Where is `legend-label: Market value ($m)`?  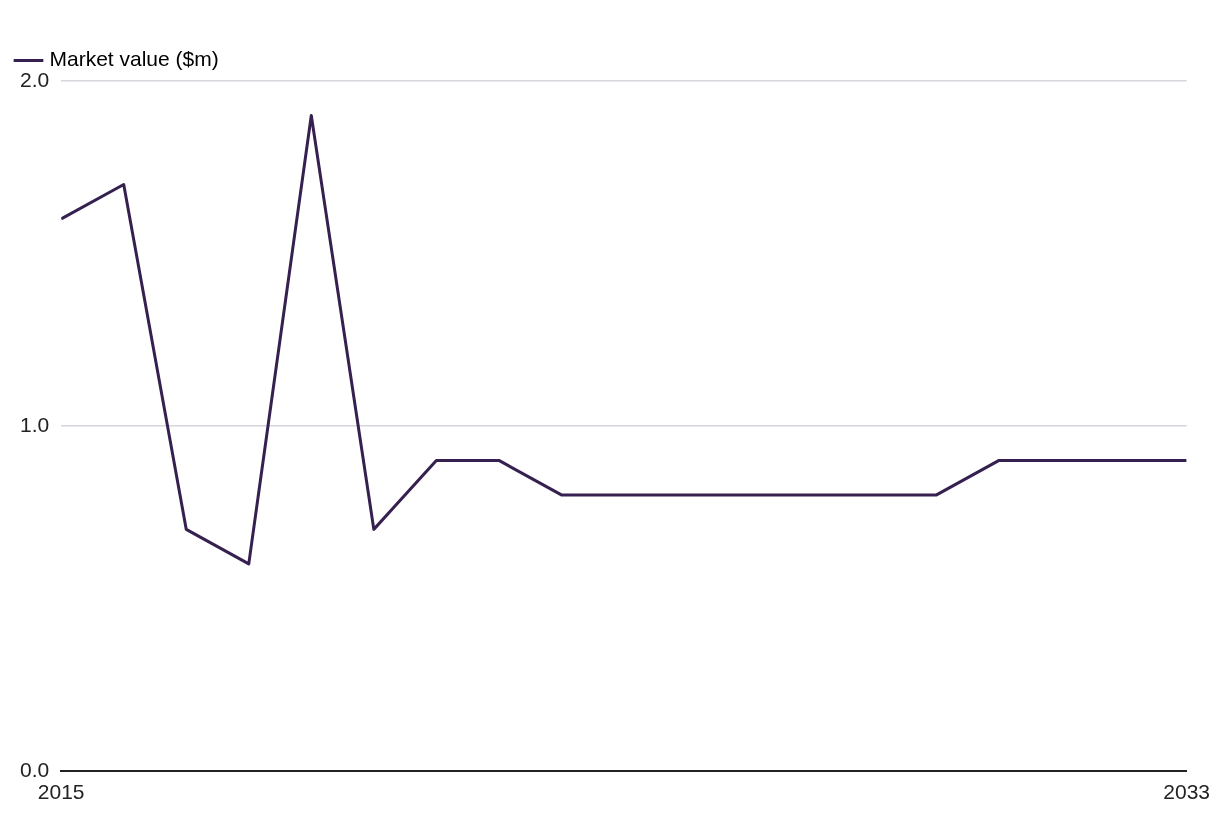
legend-label: Market value ($m) is located at coordinates (134, 59).